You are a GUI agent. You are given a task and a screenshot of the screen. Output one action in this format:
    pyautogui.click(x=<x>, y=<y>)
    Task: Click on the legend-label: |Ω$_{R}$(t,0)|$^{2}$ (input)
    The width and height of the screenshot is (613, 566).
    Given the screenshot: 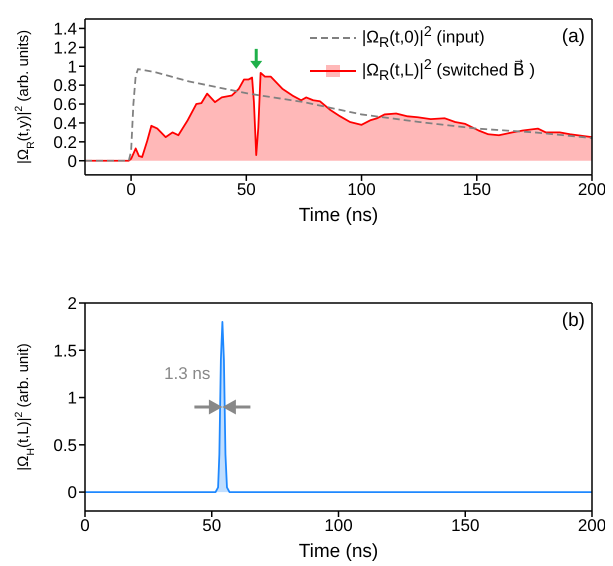 What is the action you would take?
    pyautogui.click(x=423, y=38)
    